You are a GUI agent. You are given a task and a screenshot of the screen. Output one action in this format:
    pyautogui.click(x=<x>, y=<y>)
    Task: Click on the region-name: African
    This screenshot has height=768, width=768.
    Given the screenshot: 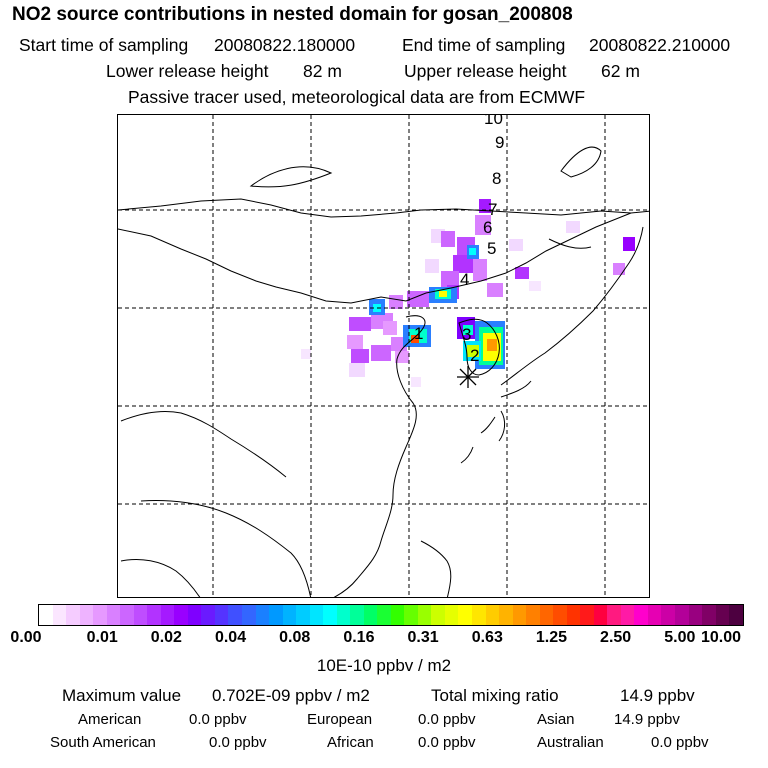 What is the action you would take?
    pyautogui.click(x=350, y=742)
    